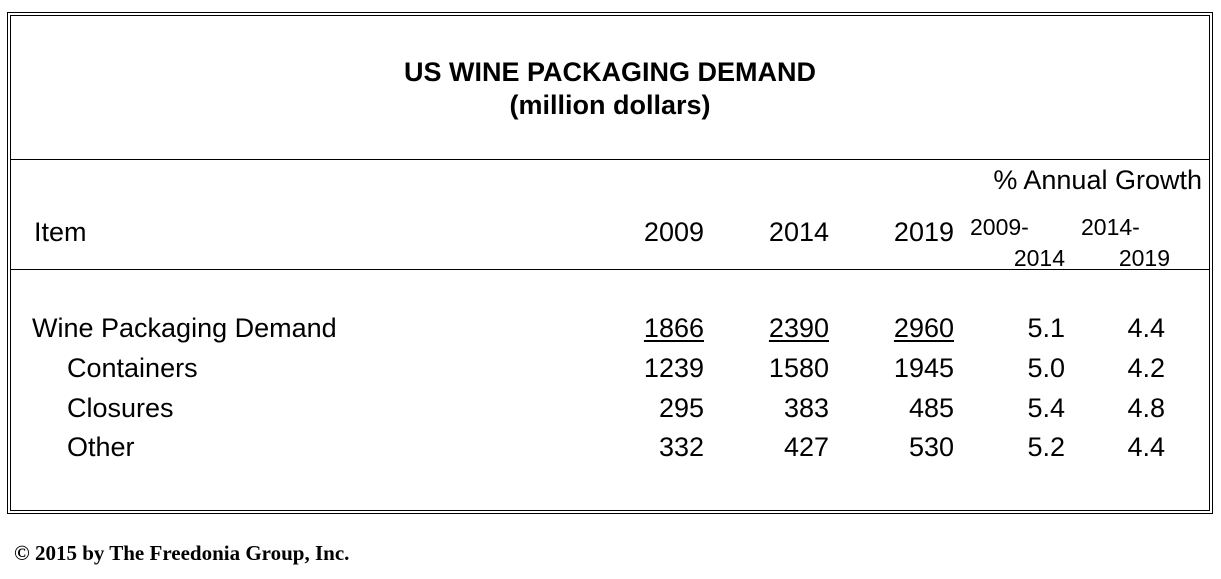  Describe the element at coordinates (931, 447) in the screenshot. I see `cell-other-2019: 530` at that location.